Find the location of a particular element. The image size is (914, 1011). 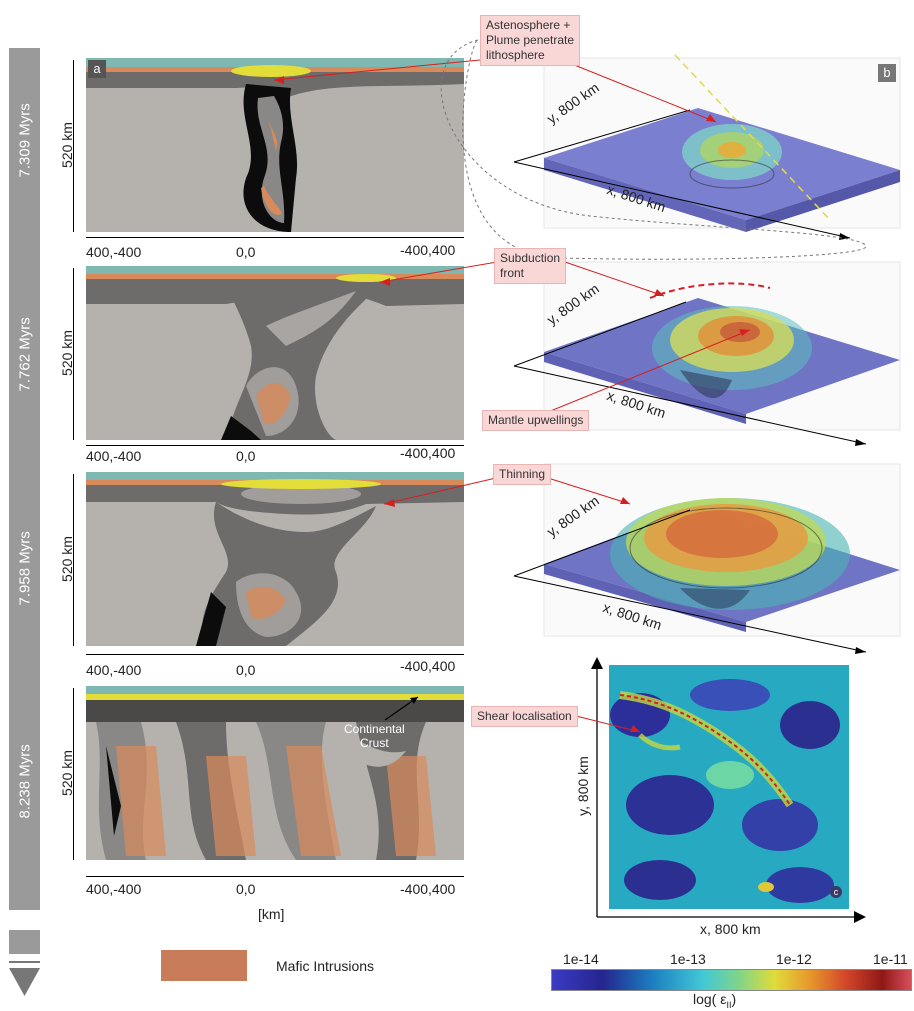

continental-crust-label-2: Crust is located at coordinates (374, 743).